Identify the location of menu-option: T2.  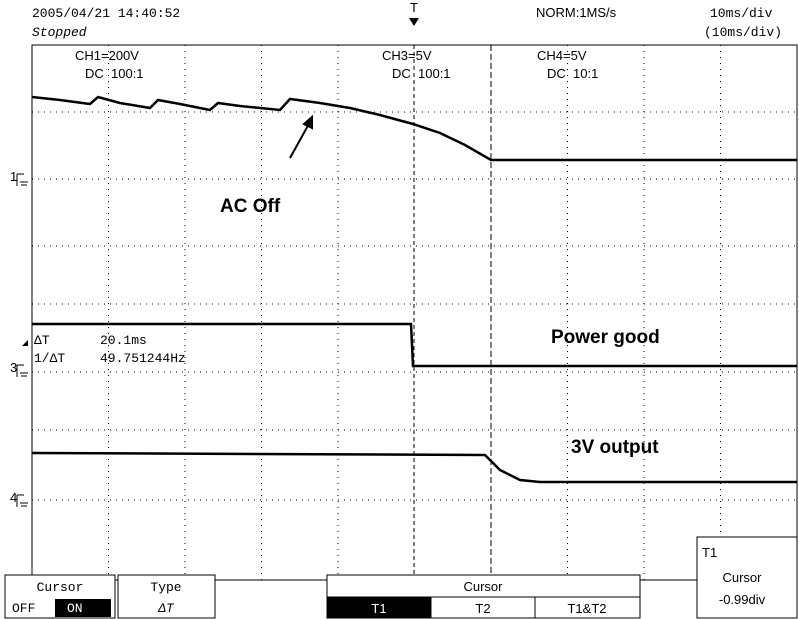
(482, 608).